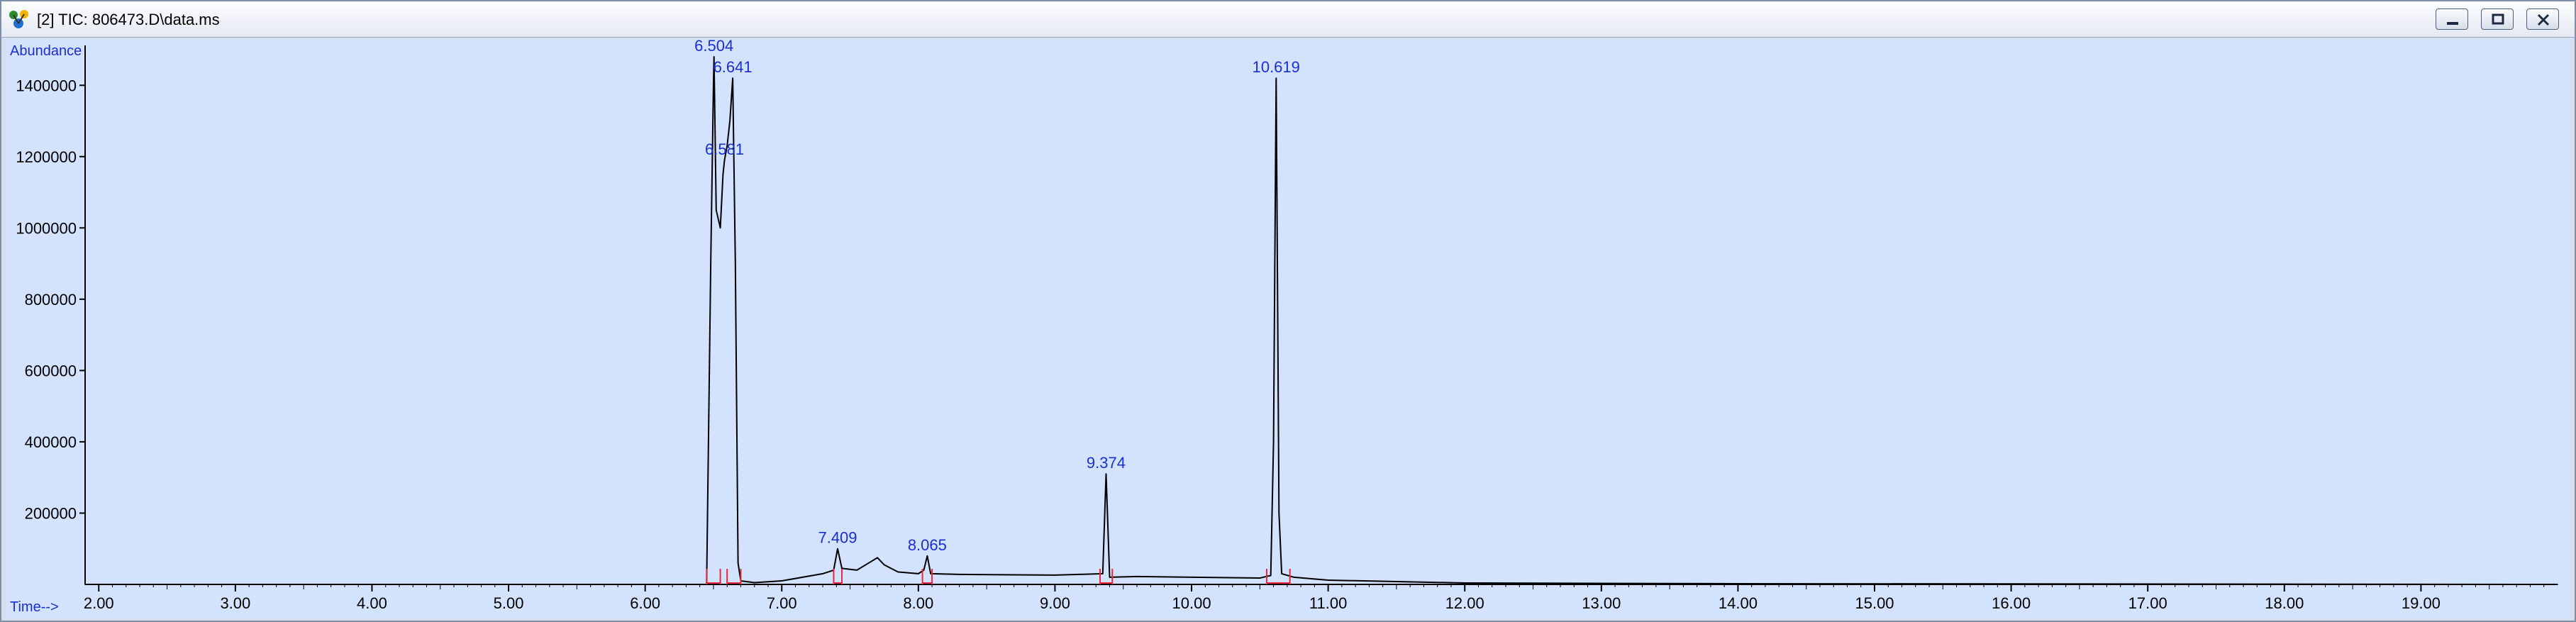 This screenshot has width=2576, height=622. What do you see at coordinates (918, 603) in the screenshot?
I see `x-tick-label: 8.00` at bounding box center [918, 603].